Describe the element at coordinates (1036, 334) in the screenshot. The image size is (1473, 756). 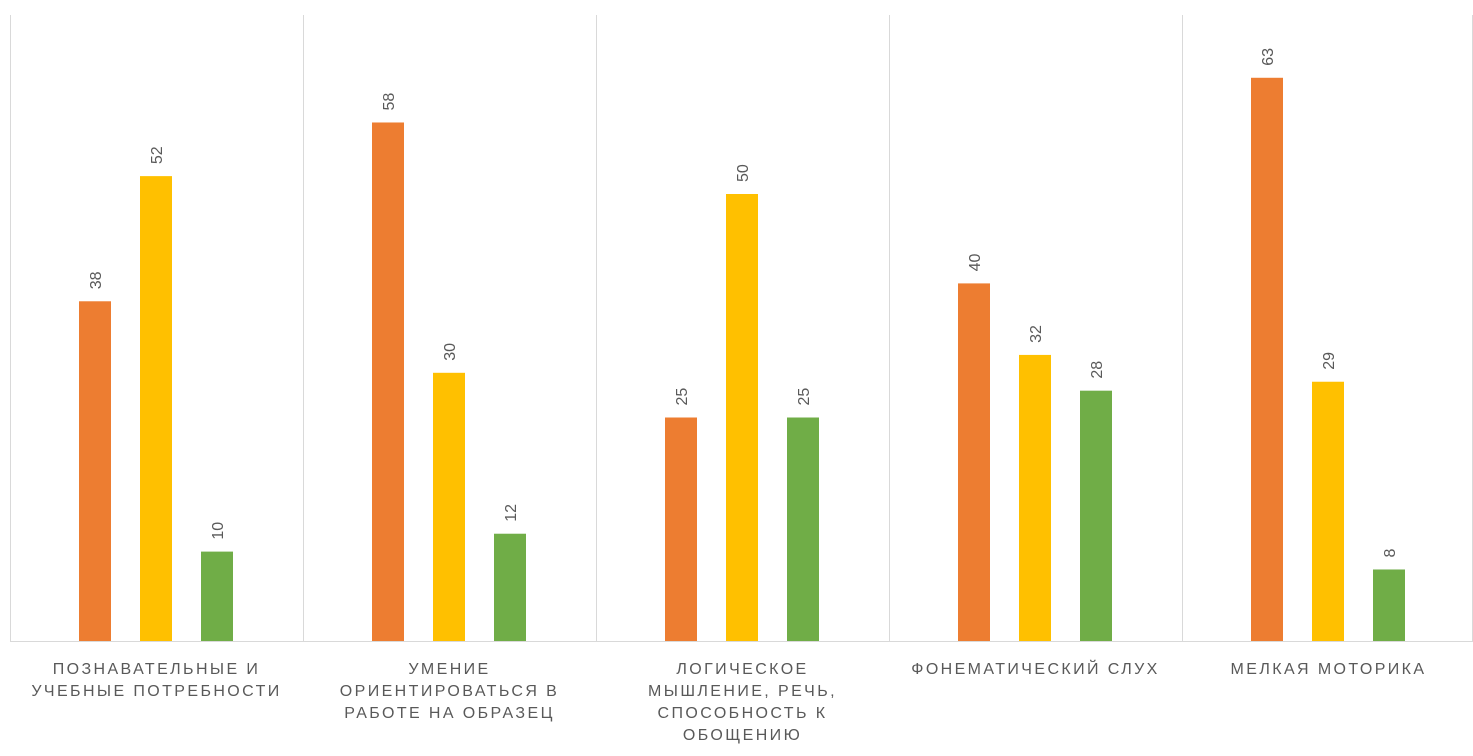
I see `data-label: 32` at that location.